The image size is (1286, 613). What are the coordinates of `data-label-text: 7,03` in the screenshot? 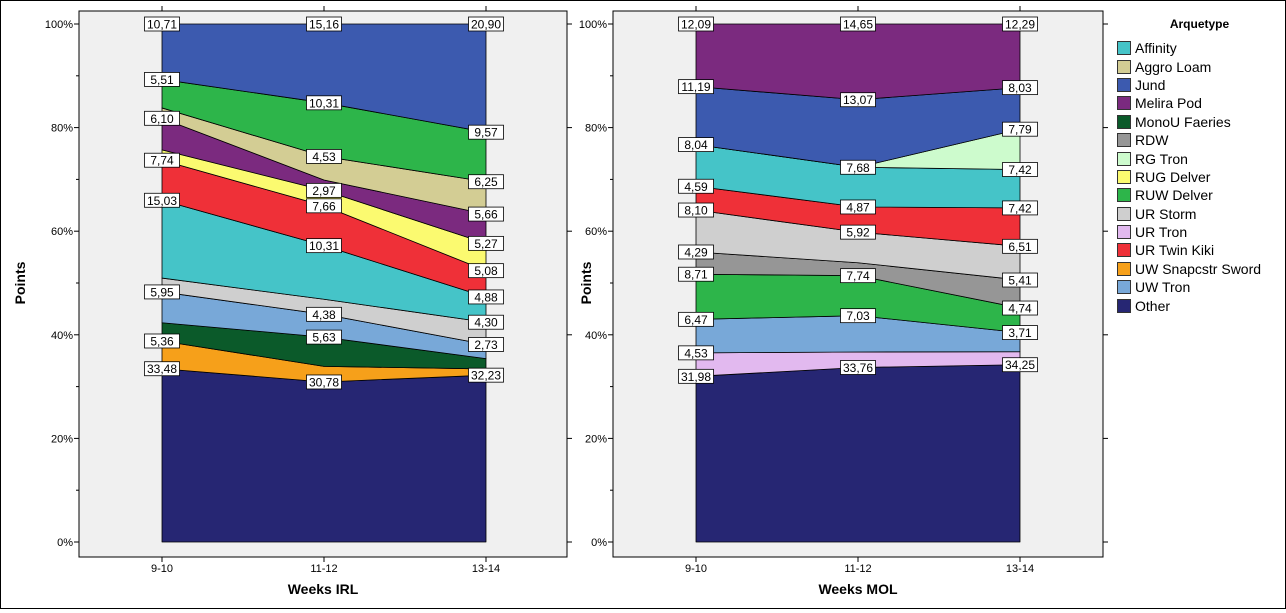 It's located at (858, 316).